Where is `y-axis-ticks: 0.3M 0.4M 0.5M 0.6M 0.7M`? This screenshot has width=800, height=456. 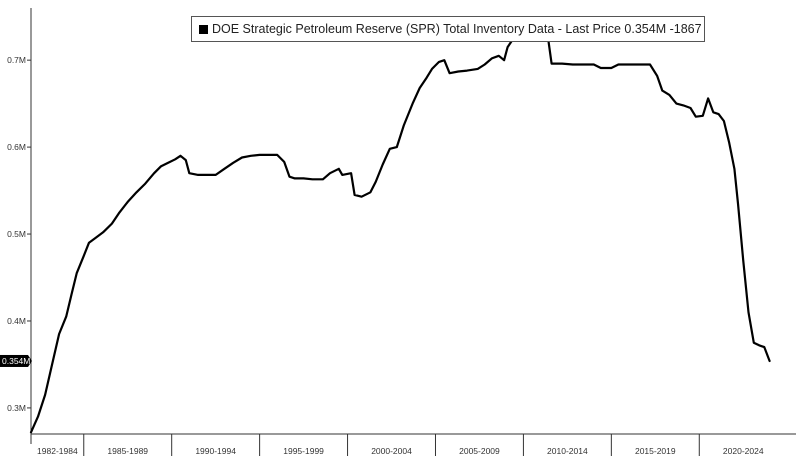
y-axis-ticks: 0.3M 0.4M 0.5M 0.6M 0.7M is located at coordinates (19, 234).